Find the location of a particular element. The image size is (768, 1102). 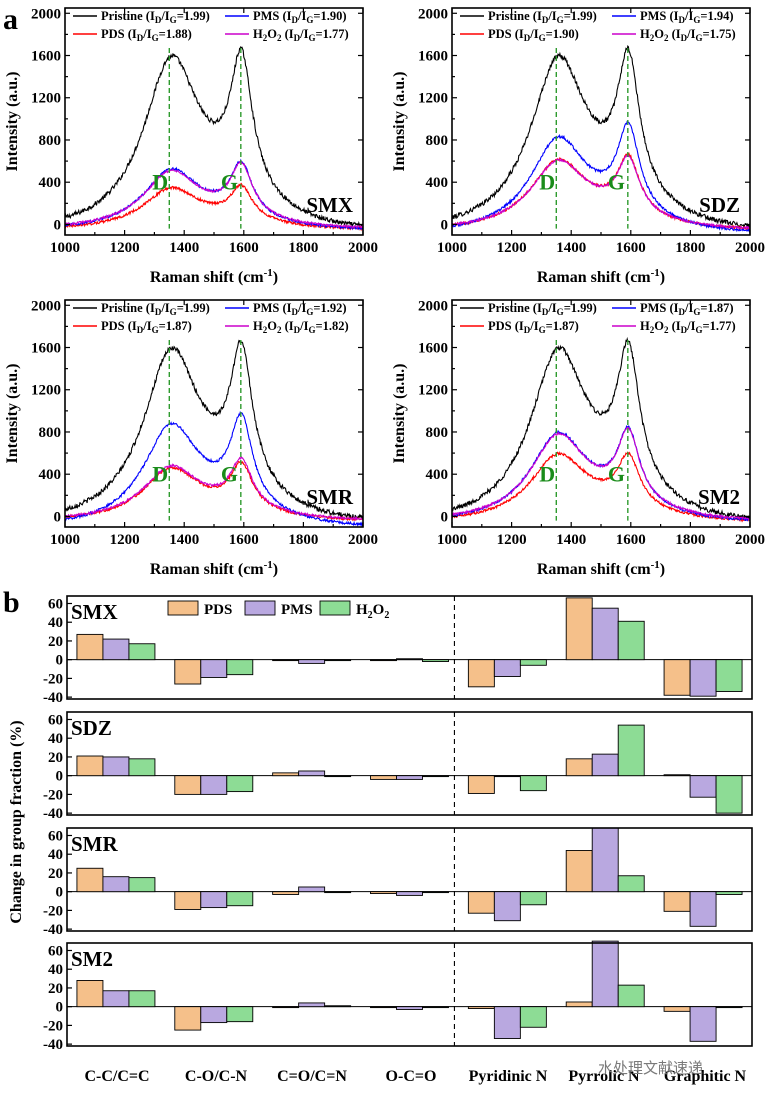

category-label: O-C=O is located at coordinates (411, 1076).